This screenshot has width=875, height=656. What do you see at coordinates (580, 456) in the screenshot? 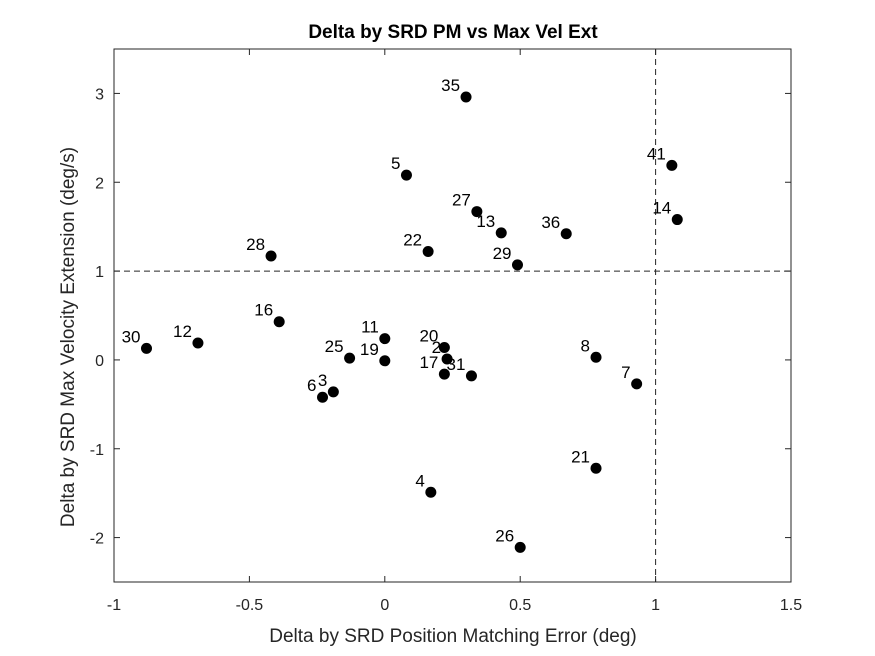
I see `point-label-21: 21` at bounding box center [580, 456].